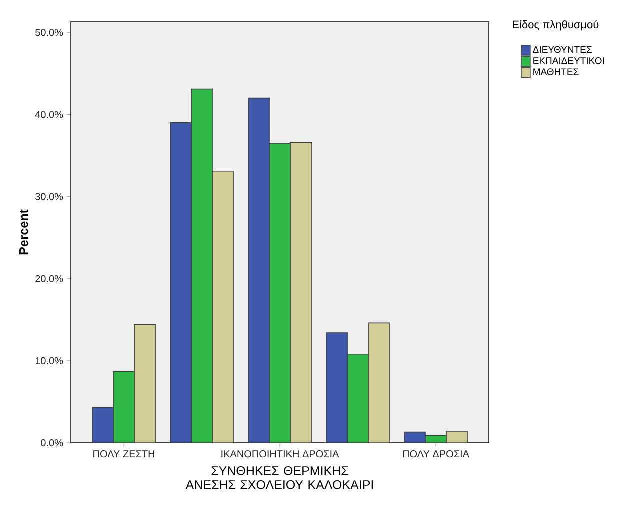 The image size is (621, 506). What do you see at coordinates (280, 478) in the screenshot?
I see `x-axis-title: ΣΥΝΘΗΚΕΣ ΘΕΡΜΙΚΗΣ ΑΝΕΣΗΣ ΣΧΟΛΕΙΟΥ ΚΑΛΟΚΑΙΡΙ` at bounding box center [280, 478].